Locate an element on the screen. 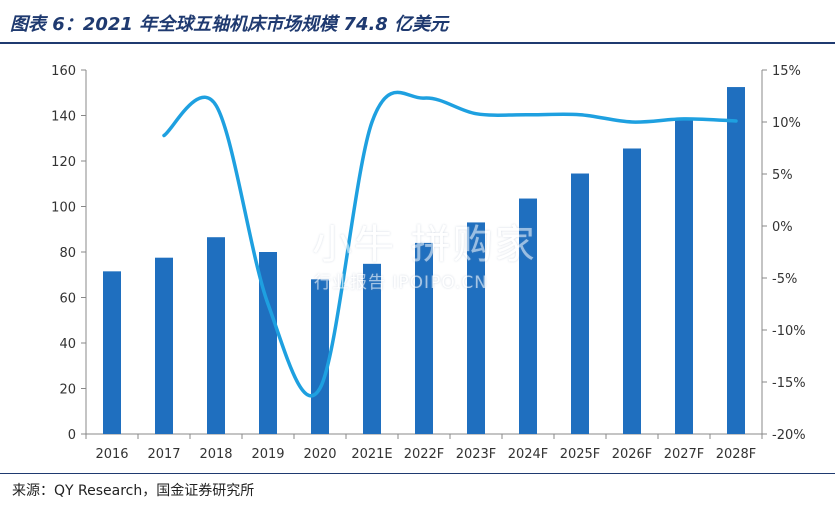  bar-2026F is located at coordinates (632, 291).